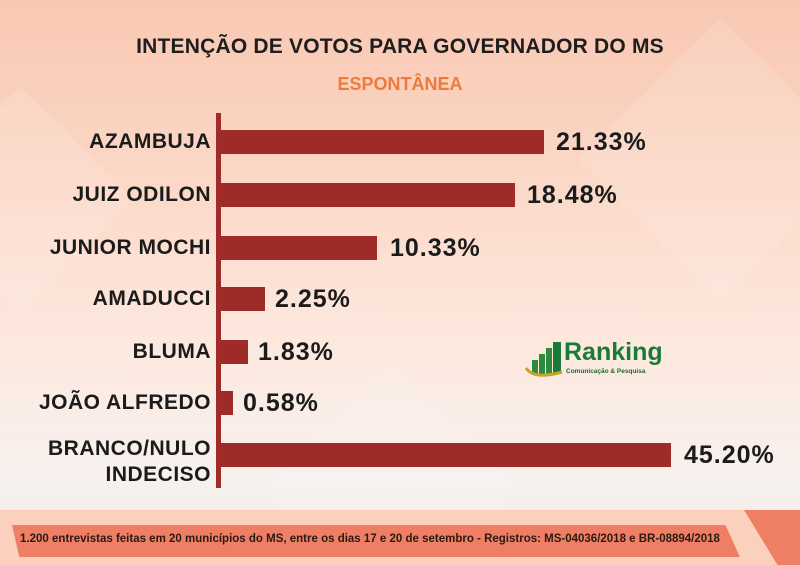  I want to click on logo-tagline: Comunicação & Pesquisa, so click(606, 371).